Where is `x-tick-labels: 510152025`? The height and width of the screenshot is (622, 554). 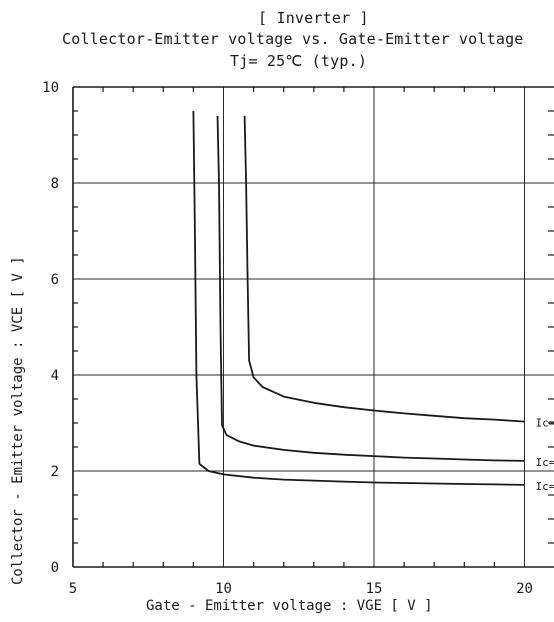
x-tick-labels: 510152025 is located at coordinates (301, 589).